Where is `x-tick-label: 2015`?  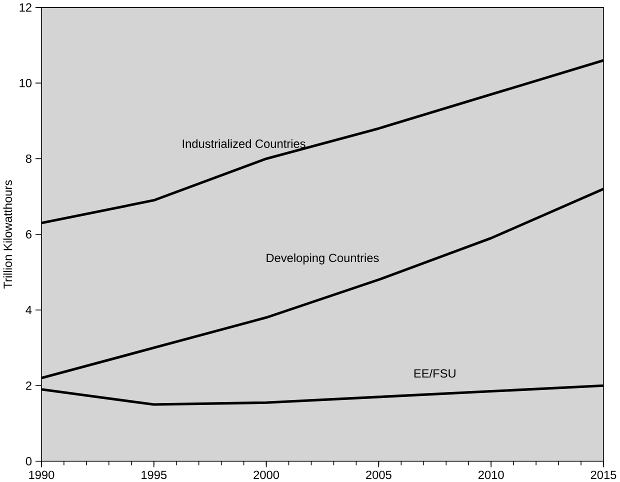
x-tick-label: 2015 is located at coordinates (603, 474).